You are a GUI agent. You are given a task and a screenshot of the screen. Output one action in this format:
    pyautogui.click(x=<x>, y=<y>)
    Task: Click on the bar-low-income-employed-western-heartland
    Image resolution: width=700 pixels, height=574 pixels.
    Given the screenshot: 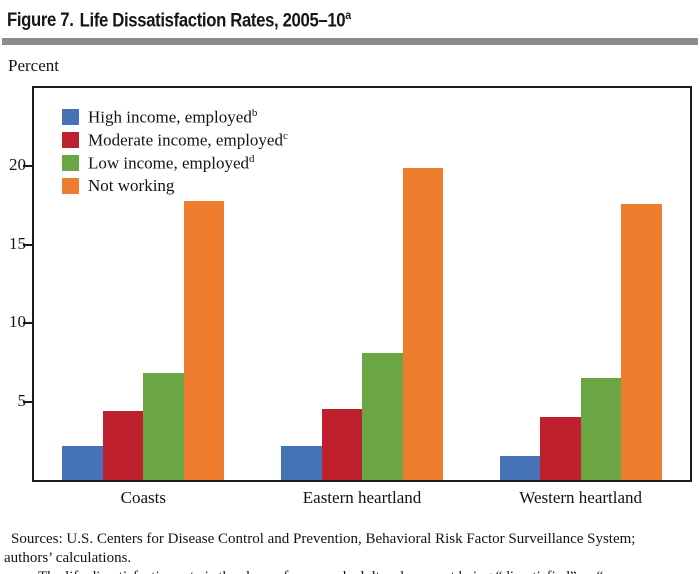 What is the action you would take?
    pyautogui.click(x=601, y=429)
    